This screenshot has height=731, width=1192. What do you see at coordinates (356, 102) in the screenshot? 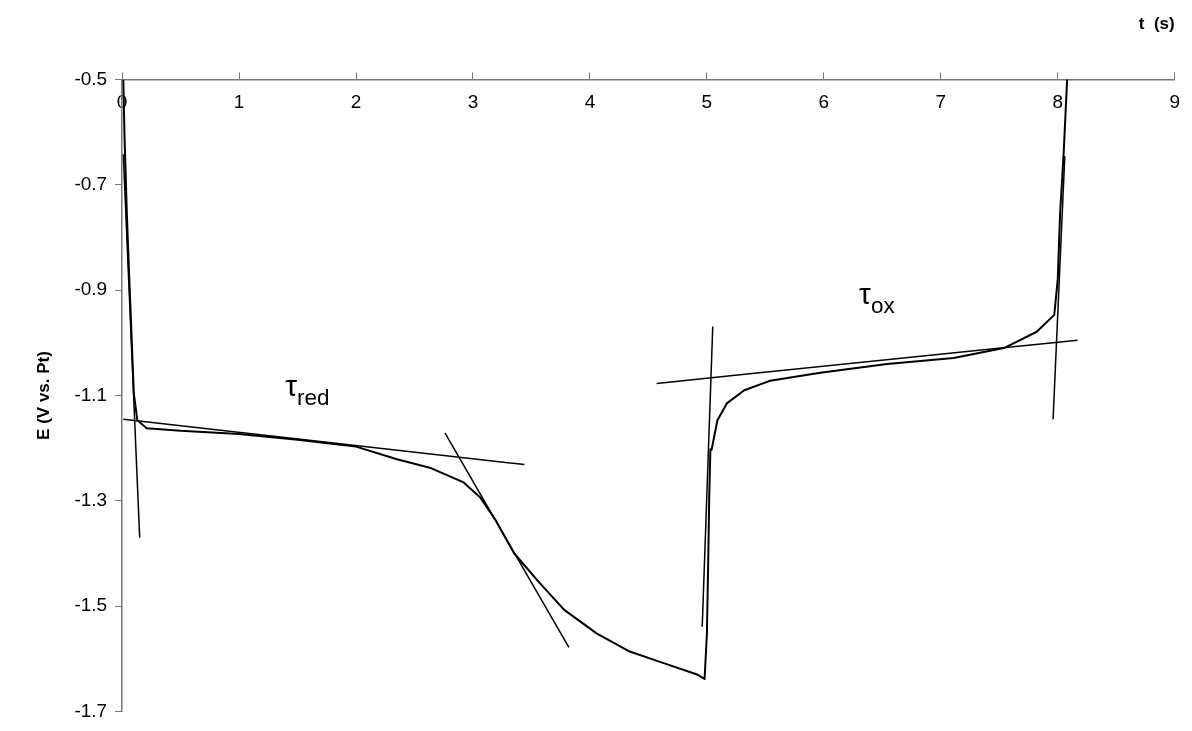
I see `x-tick-label: 2` at bounding box center [356, 102].